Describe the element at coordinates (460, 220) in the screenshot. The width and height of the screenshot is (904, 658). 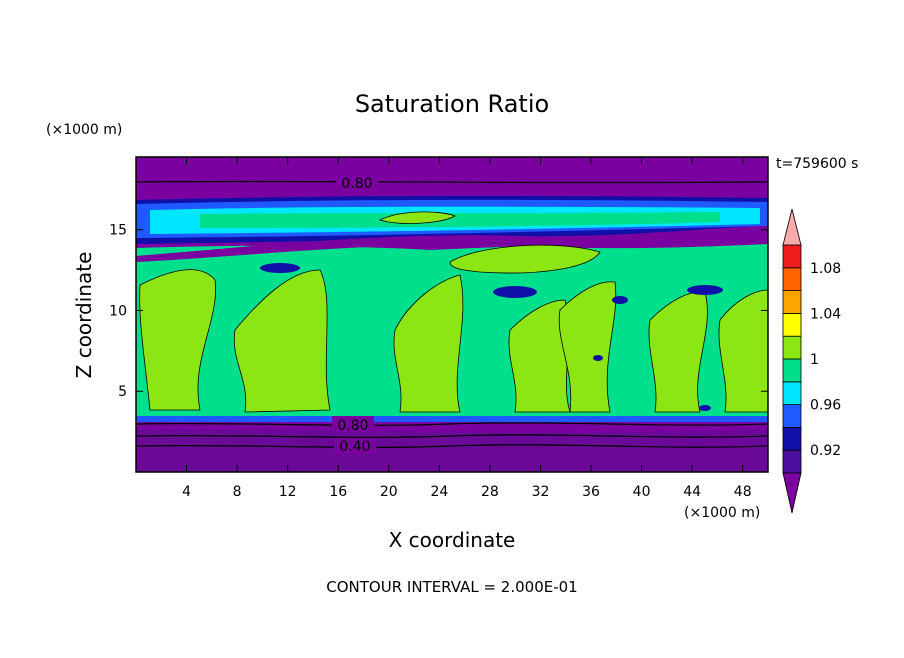
I see `upper-layer-green` at that location.